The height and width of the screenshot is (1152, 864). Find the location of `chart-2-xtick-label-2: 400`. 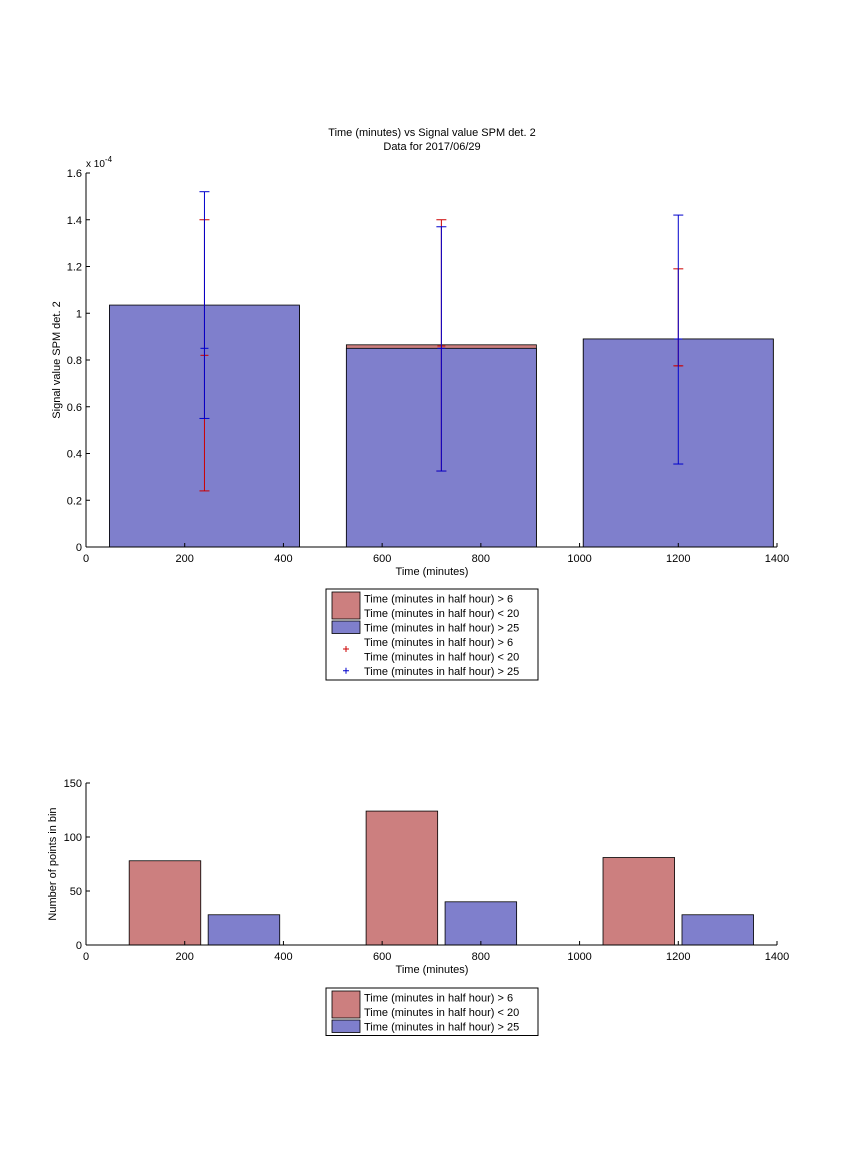

chart-2-xtick-label-2: 400 is located at coordinates (283, 957).